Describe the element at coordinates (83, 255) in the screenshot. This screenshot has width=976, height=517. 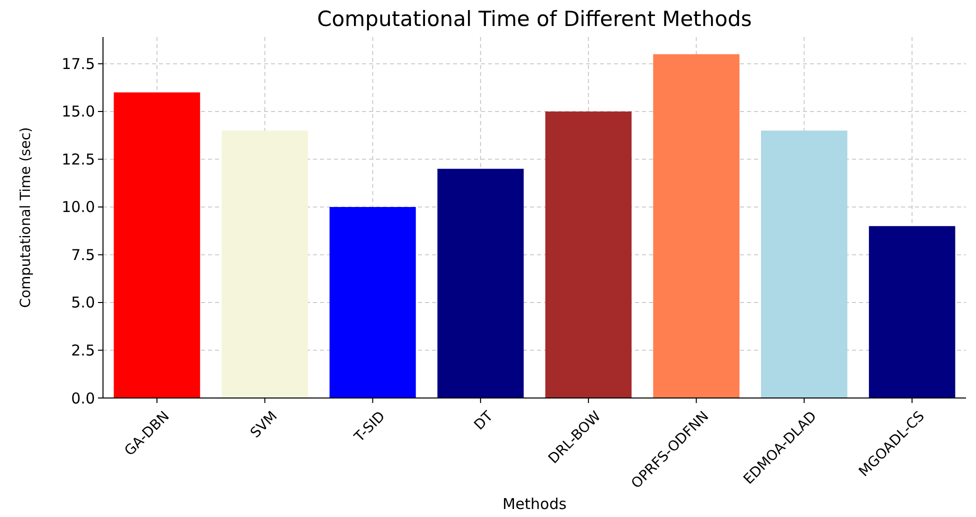
I see `y-tick-label: 7.5` at that location.